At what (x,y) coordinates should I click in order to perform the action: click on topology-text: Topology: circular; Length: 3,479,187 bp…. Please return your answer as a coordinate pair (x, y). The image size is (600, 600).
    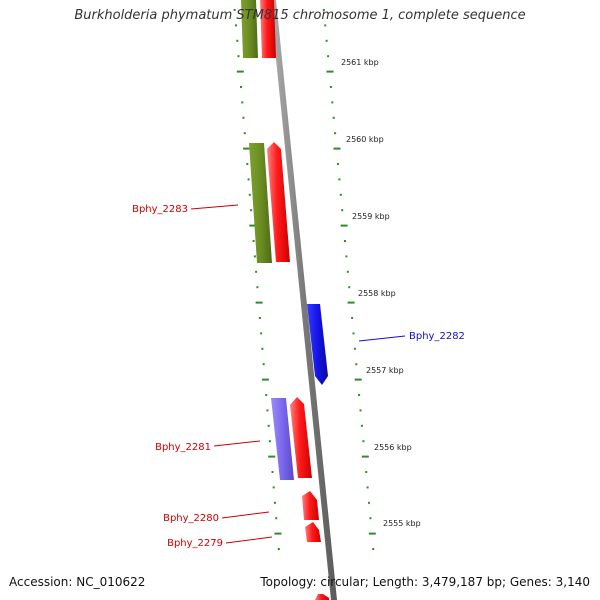
    Looking at the image, I should click on (425, 582).